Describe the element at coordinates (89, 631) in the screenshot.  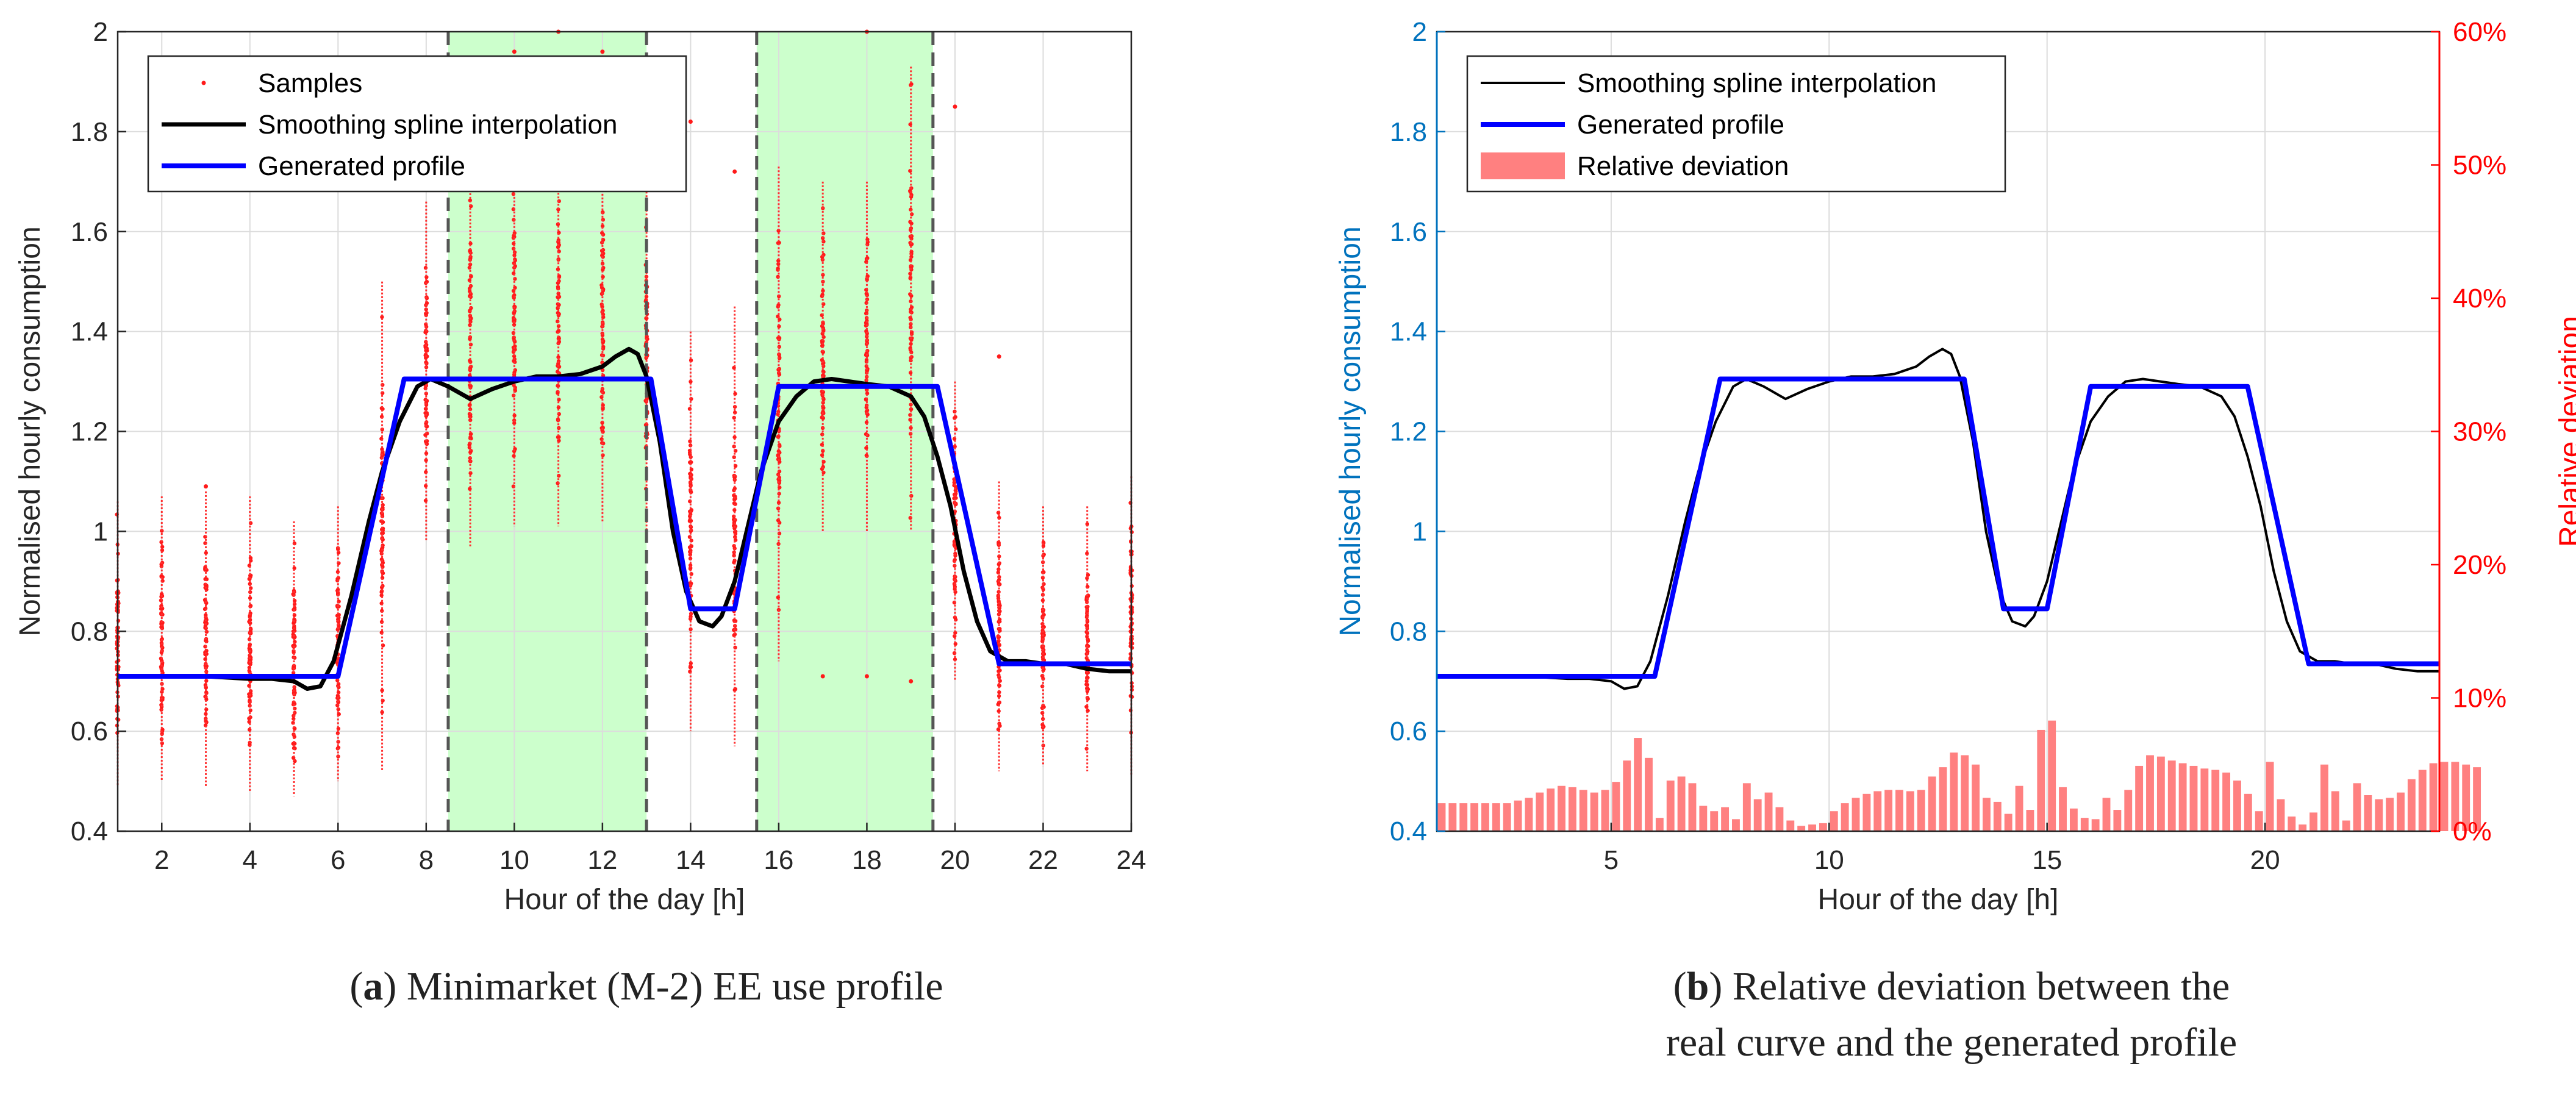
I see `panel-a-y-tick-label-2: 0.8` at that location.